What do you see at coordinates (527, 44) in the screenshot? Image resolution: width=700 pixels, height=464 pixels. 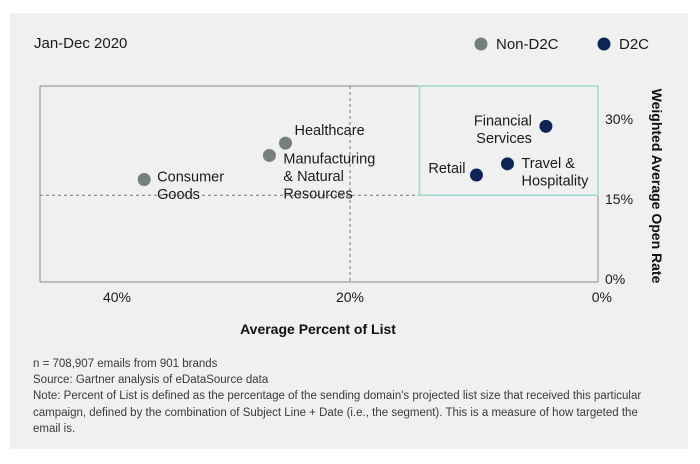 I see `legend-label: Non-D2C` at bounding box center [527, 44].